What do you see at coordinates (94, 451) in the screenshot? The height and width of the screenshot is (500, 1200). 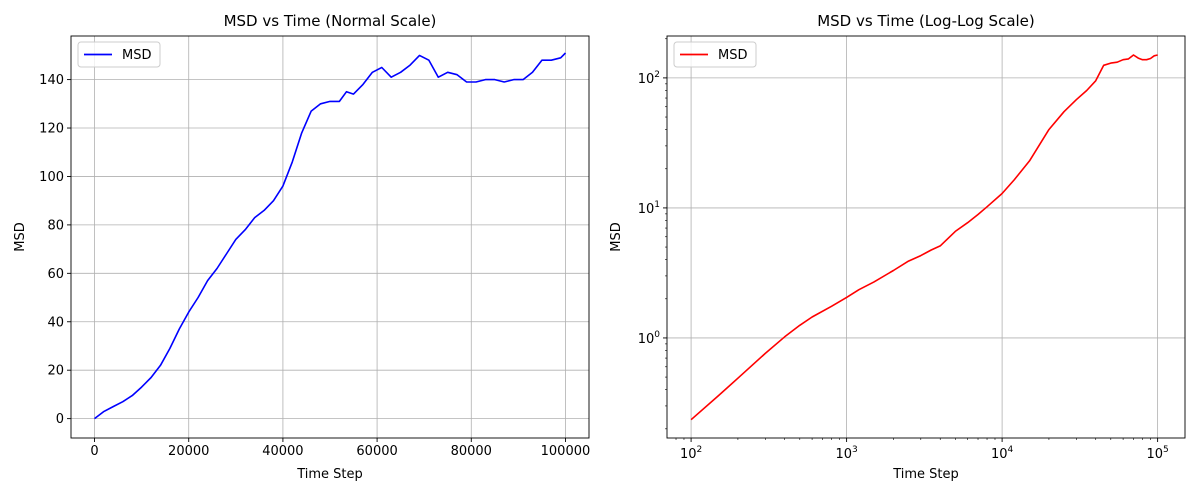 I see `x-tick-label: 0` at bounding box center [94, 451].